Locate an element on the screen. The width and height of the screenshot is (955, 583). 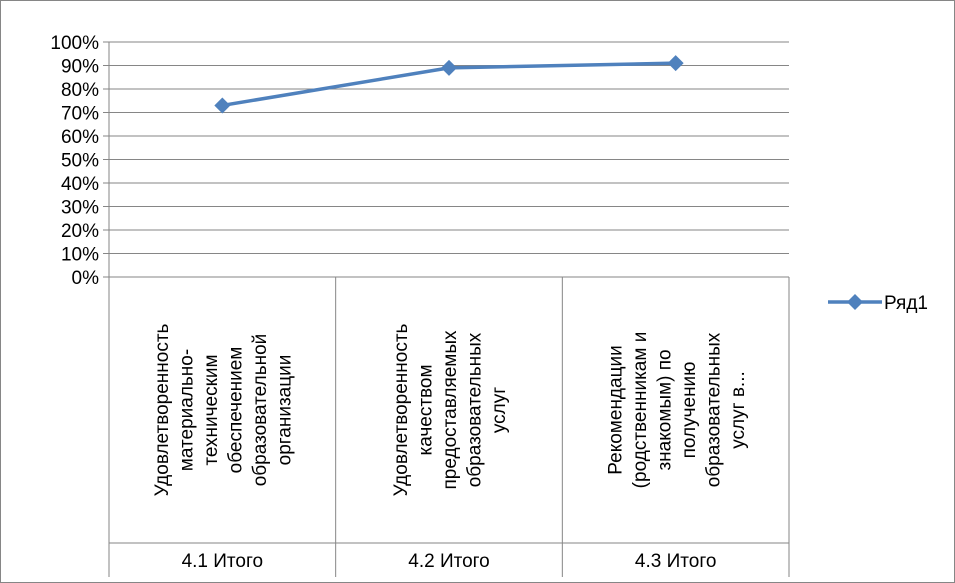
category-label-line: образовательной is located at coordinates (260, 410).